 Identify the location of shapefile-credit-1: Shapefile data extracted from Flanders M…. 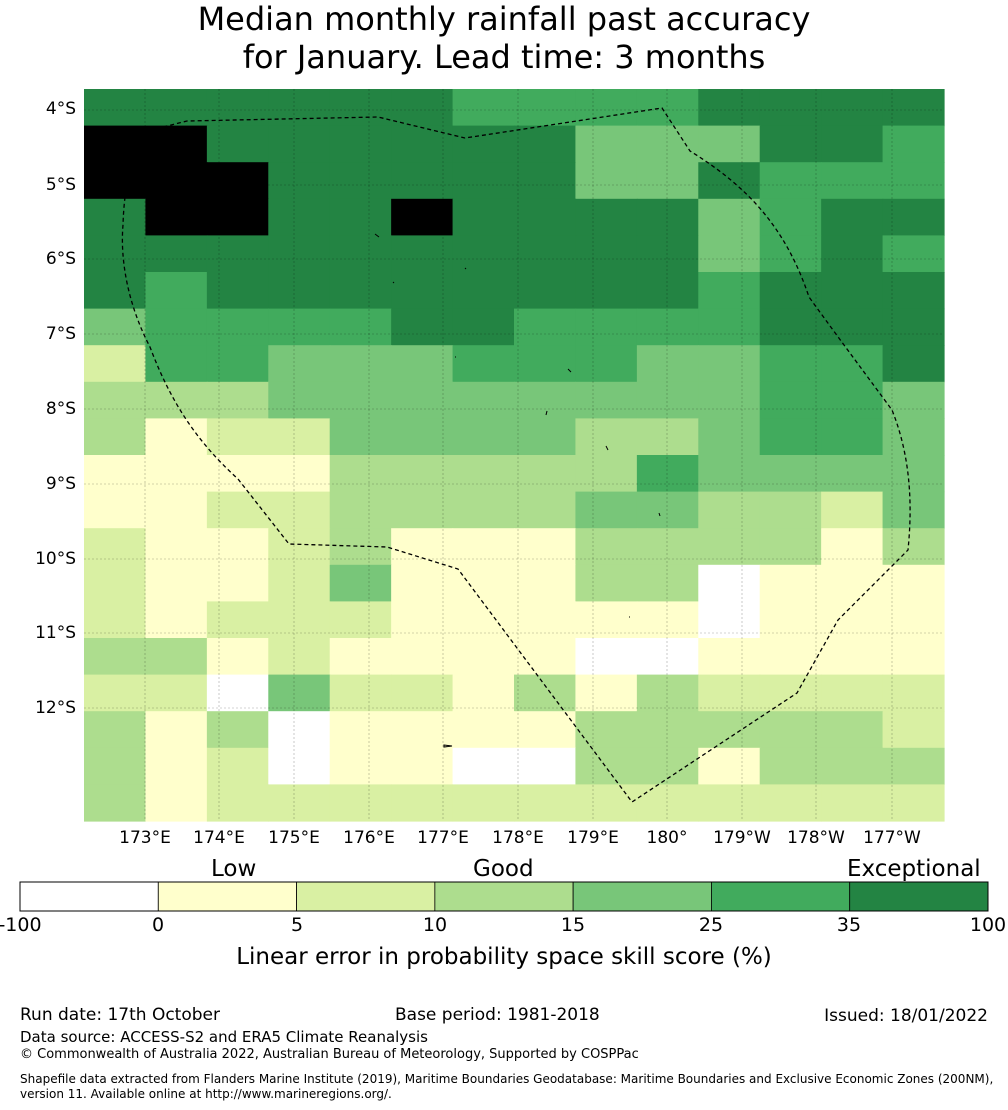
(507, 1079).